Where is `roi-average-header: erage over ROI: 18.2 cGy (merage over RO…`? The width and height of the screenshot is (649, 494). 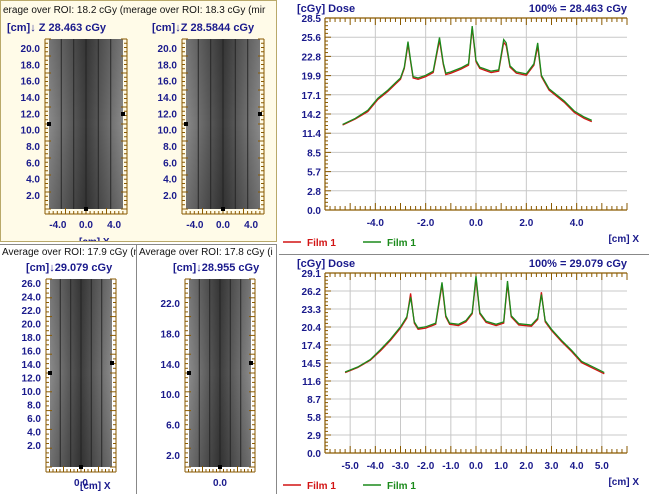 roi-average-header: erage over ROI: 18.2 cGy (merage over RO… is located at coordinates (134, 10).